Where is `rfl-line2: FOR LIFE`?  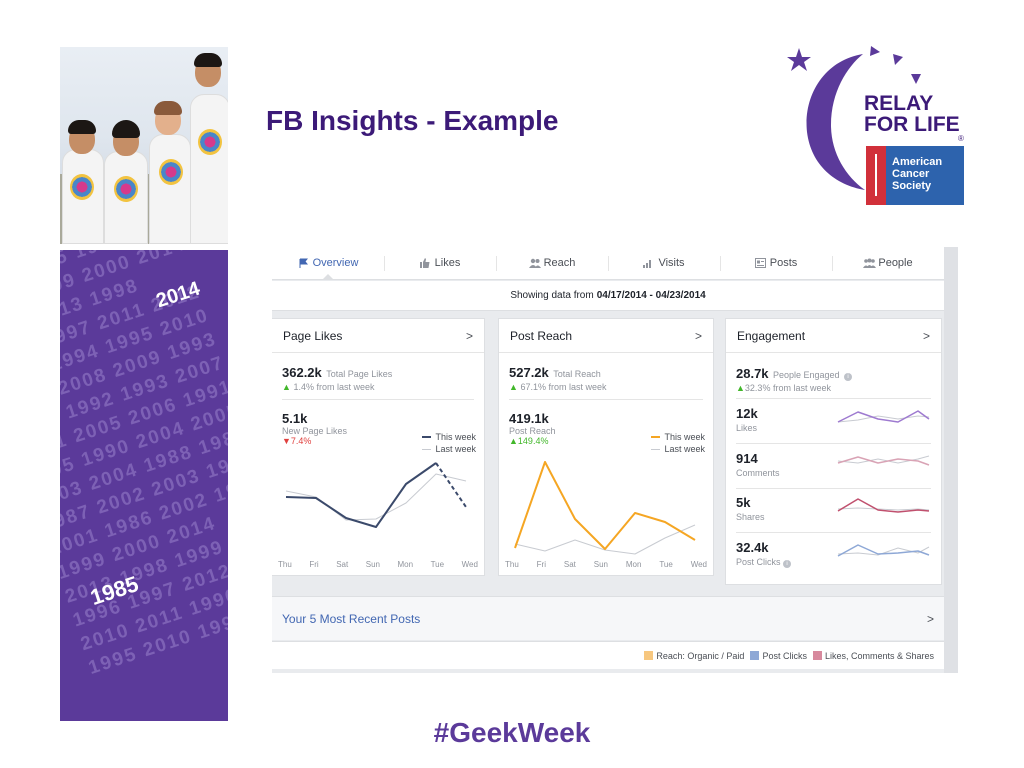 rfl-line2: FOR LIFE is located at coordinates (912, 124).